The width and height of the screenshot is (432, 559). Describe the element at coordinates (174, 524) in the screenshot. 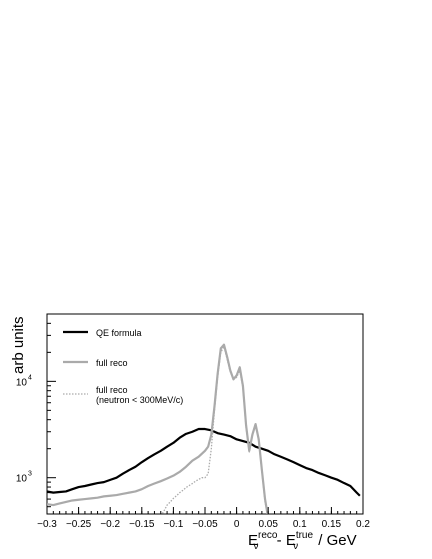

I see `x-tick-label: −0.1` at that location.